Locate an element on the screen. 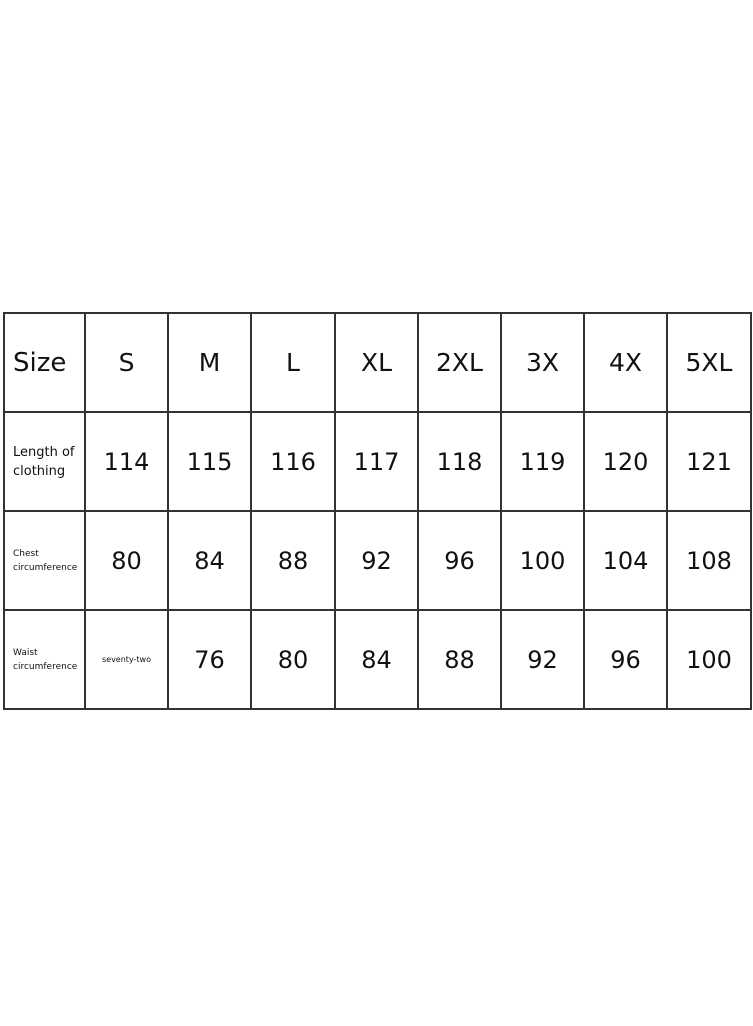 This screenshot has height=1026, width=753. table-cell: 115 is located at coordinates (209, 461).